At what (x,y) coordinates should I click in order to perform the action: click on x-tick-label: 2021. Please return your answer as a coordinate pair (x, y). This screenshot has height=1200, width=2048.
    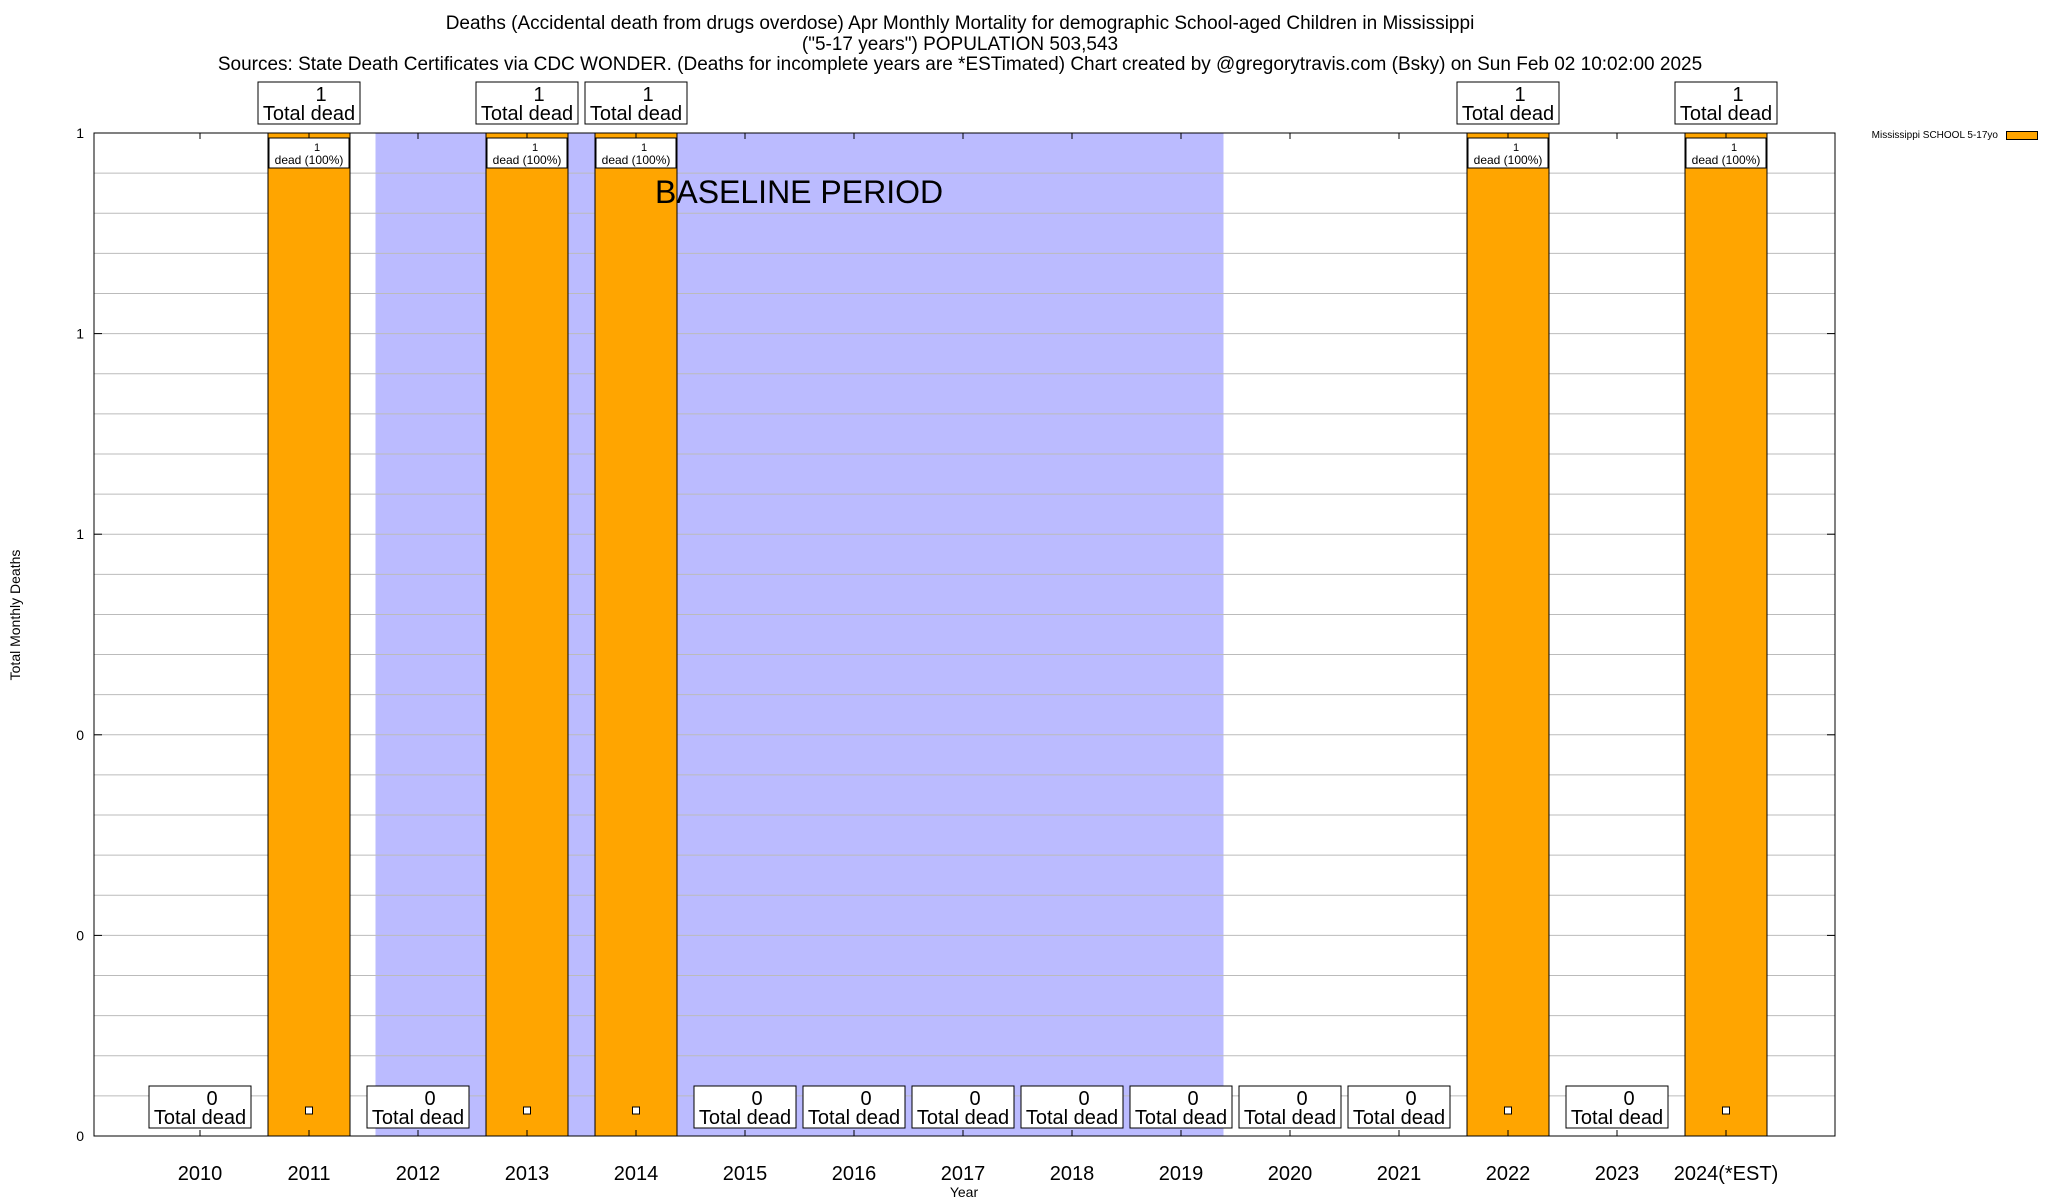
    Looking at the image, I should click on (1399, 1174).